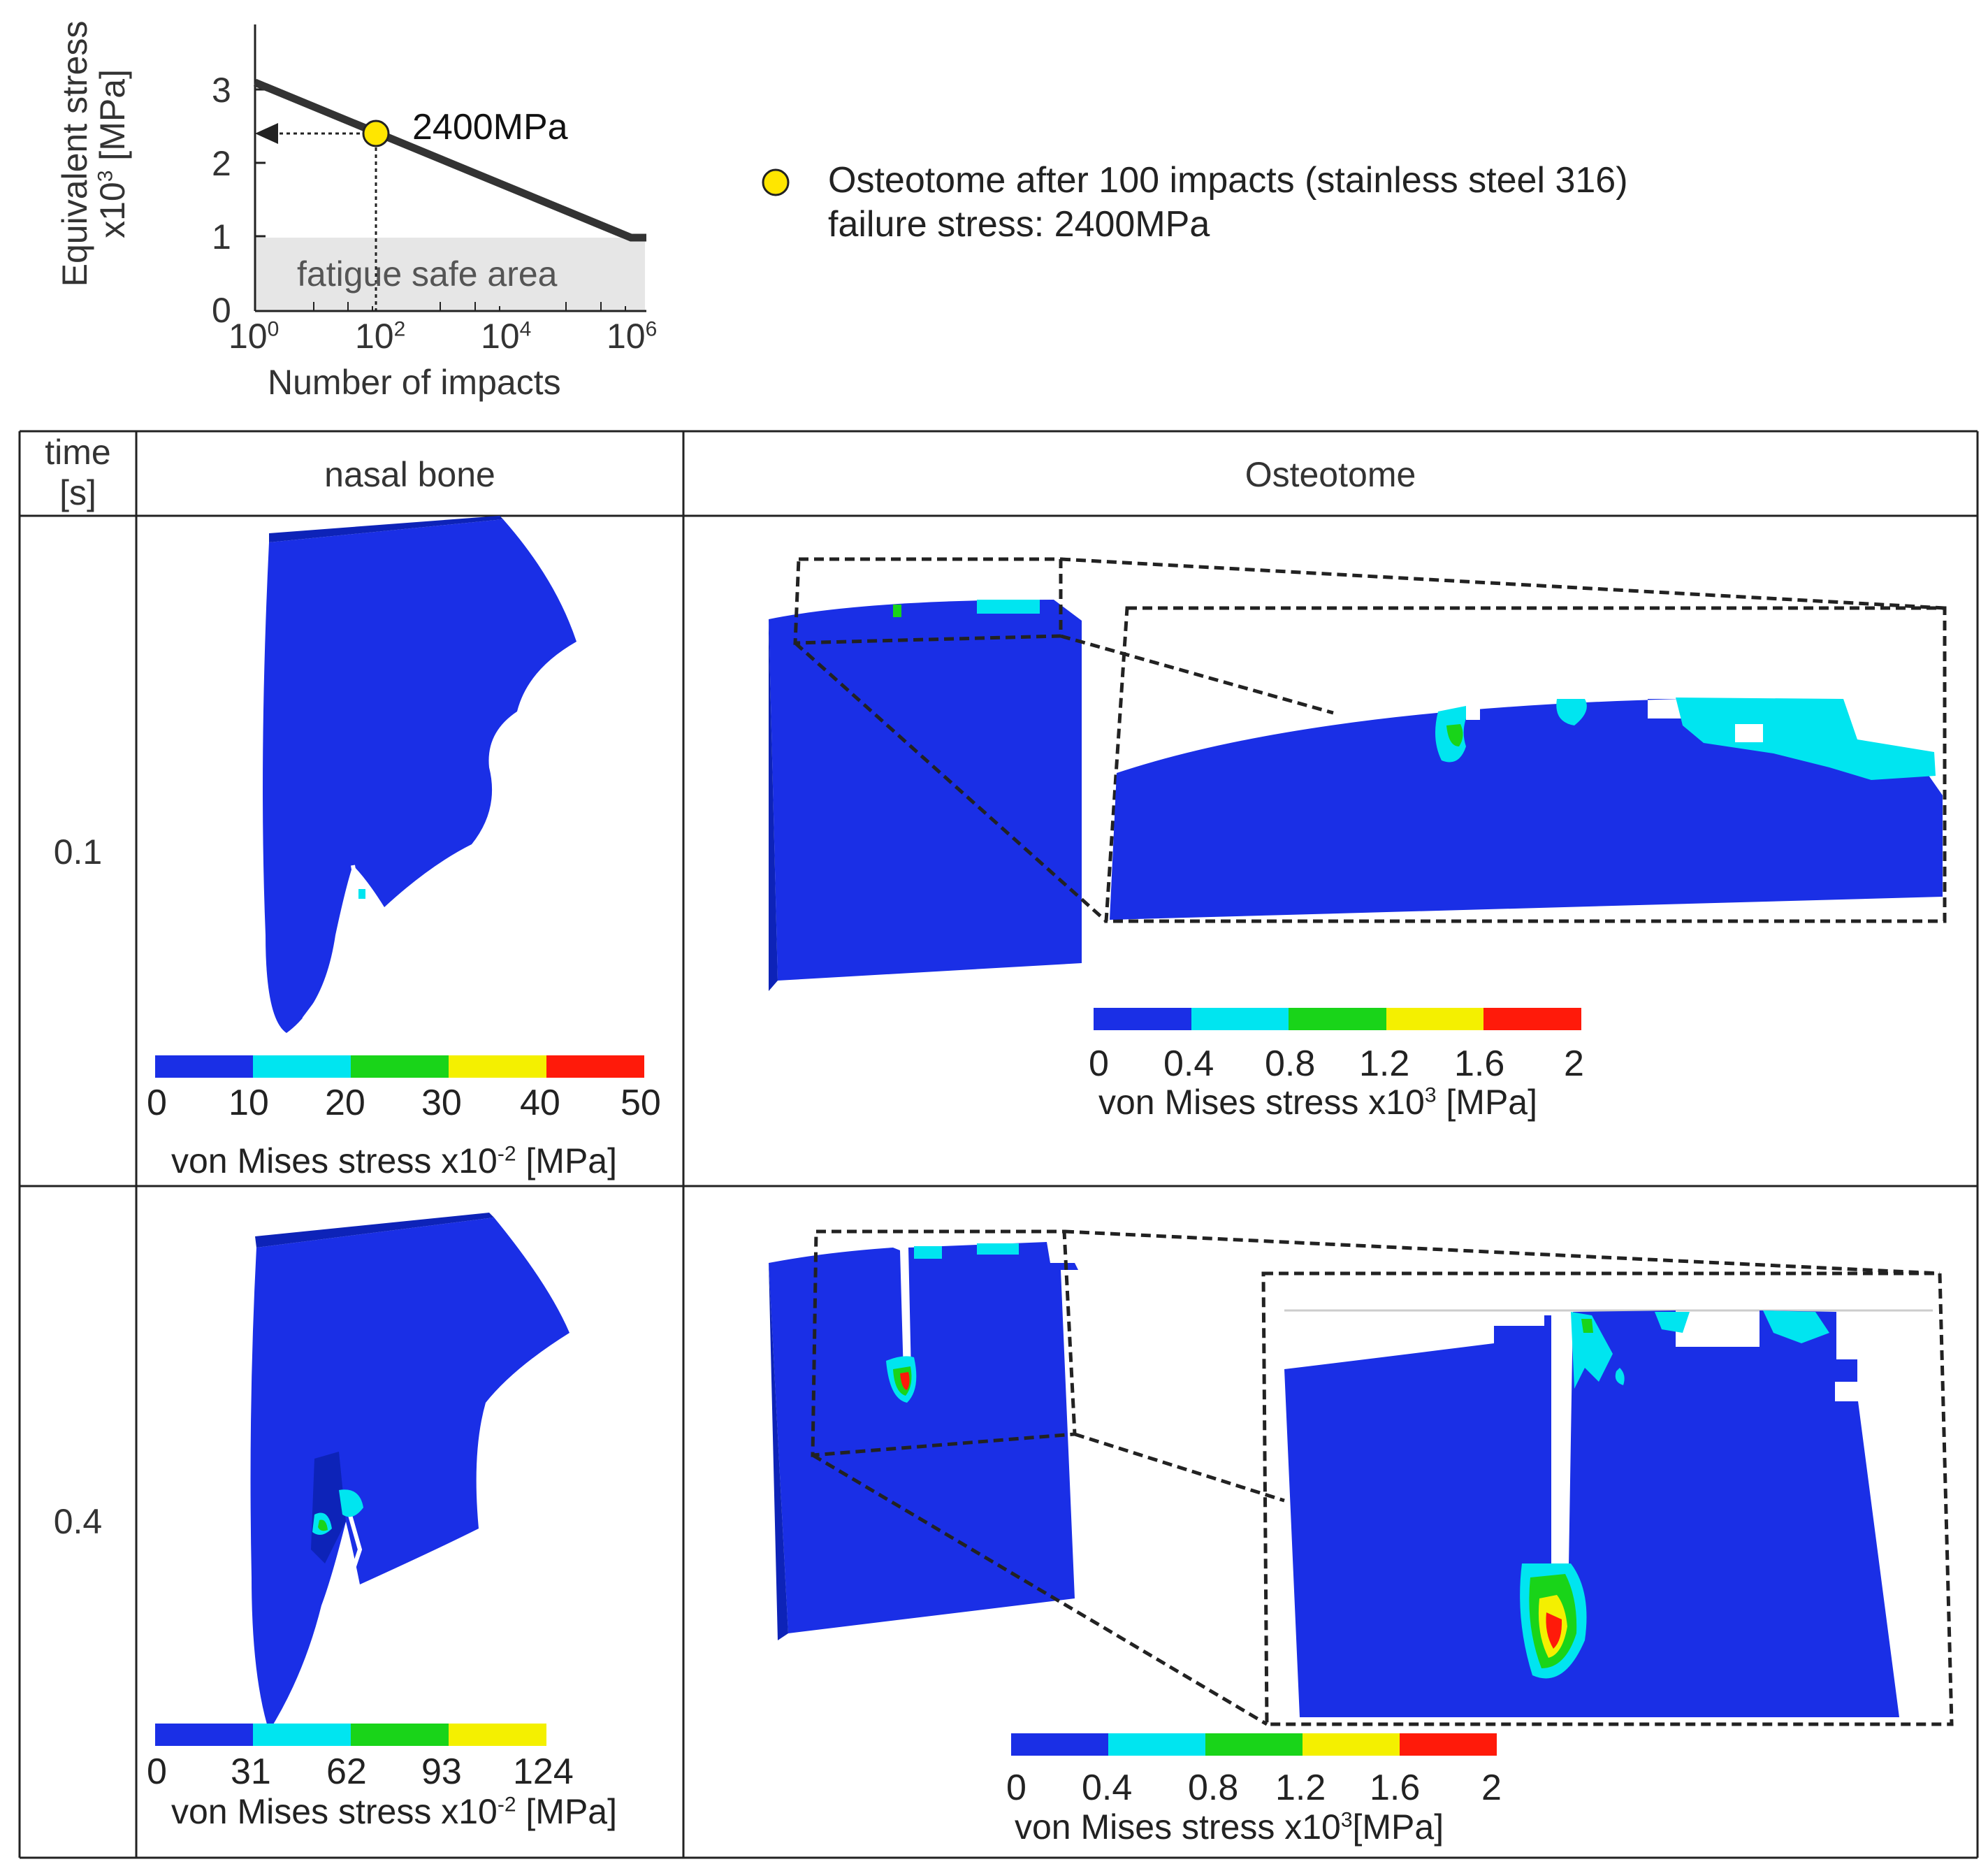 The image size is (1988, 1871). What do you see at coordinates (380, 336) in the screenshot?
I see `x-tick-label: 10²` at bounding box center [380, 336].